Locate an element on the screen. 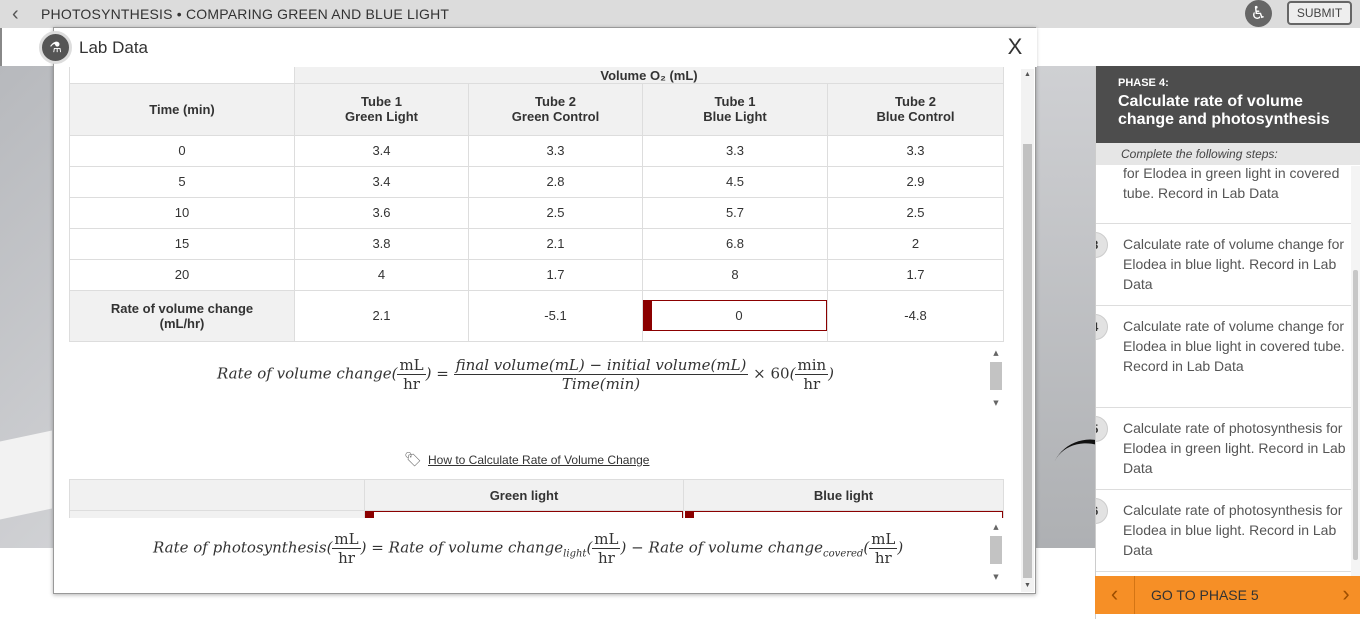 This screenshot has height=619, width=1360. table-row: 15 3.8 2.1 6.8 2 is located at coordinates (536, 243).